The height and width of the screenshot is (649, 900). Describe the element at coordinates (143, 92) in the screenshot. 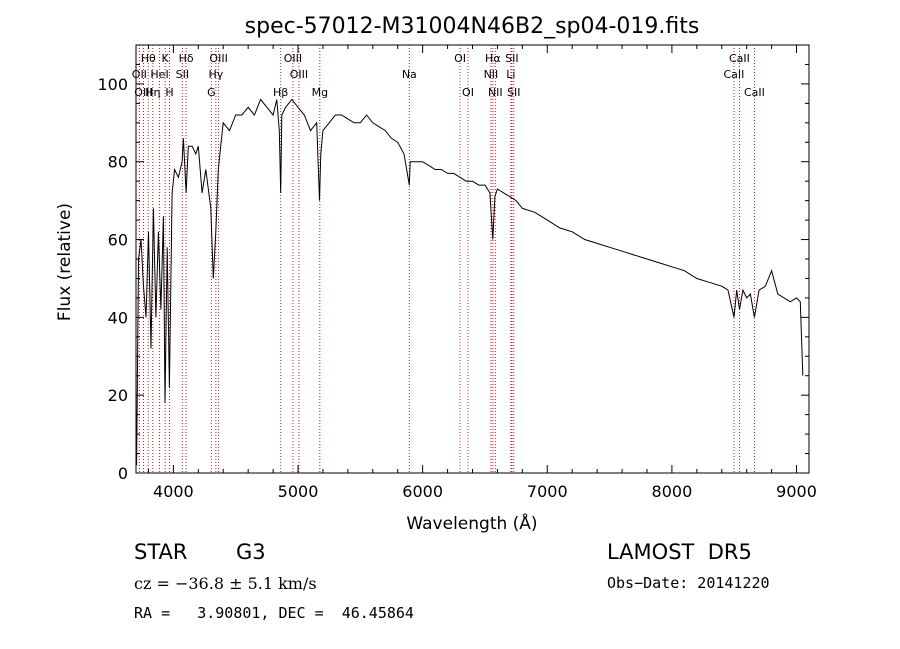

I see `line-label-2: OIII` at that location.